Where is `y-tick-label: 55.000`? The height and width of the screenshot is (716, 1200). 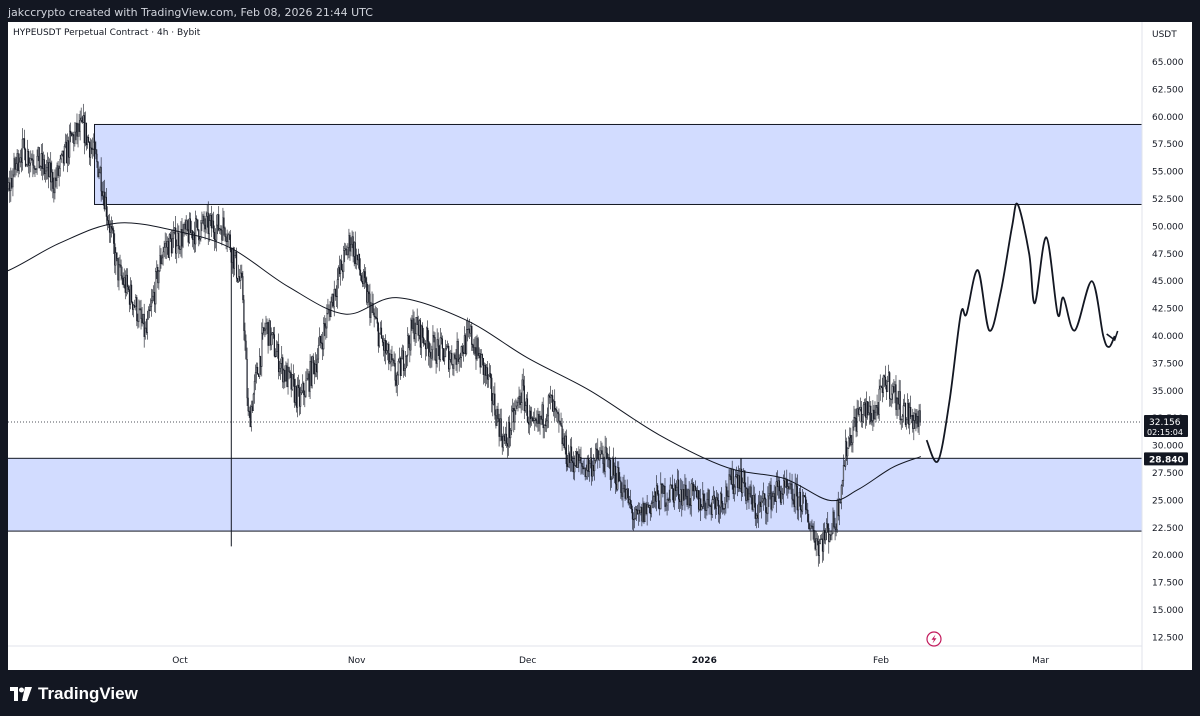 y-tick-label: 55.000 is located at coordinates (1168, 173).